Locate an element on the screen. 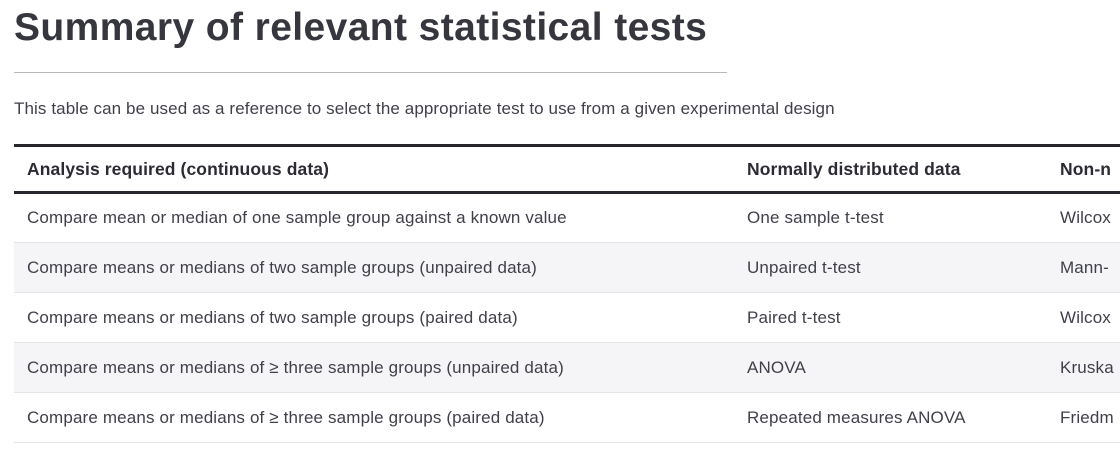 The image size is (1120, 467). normal-test-cell: Repeated measures ANOVA is located at coordinates (890, 418).